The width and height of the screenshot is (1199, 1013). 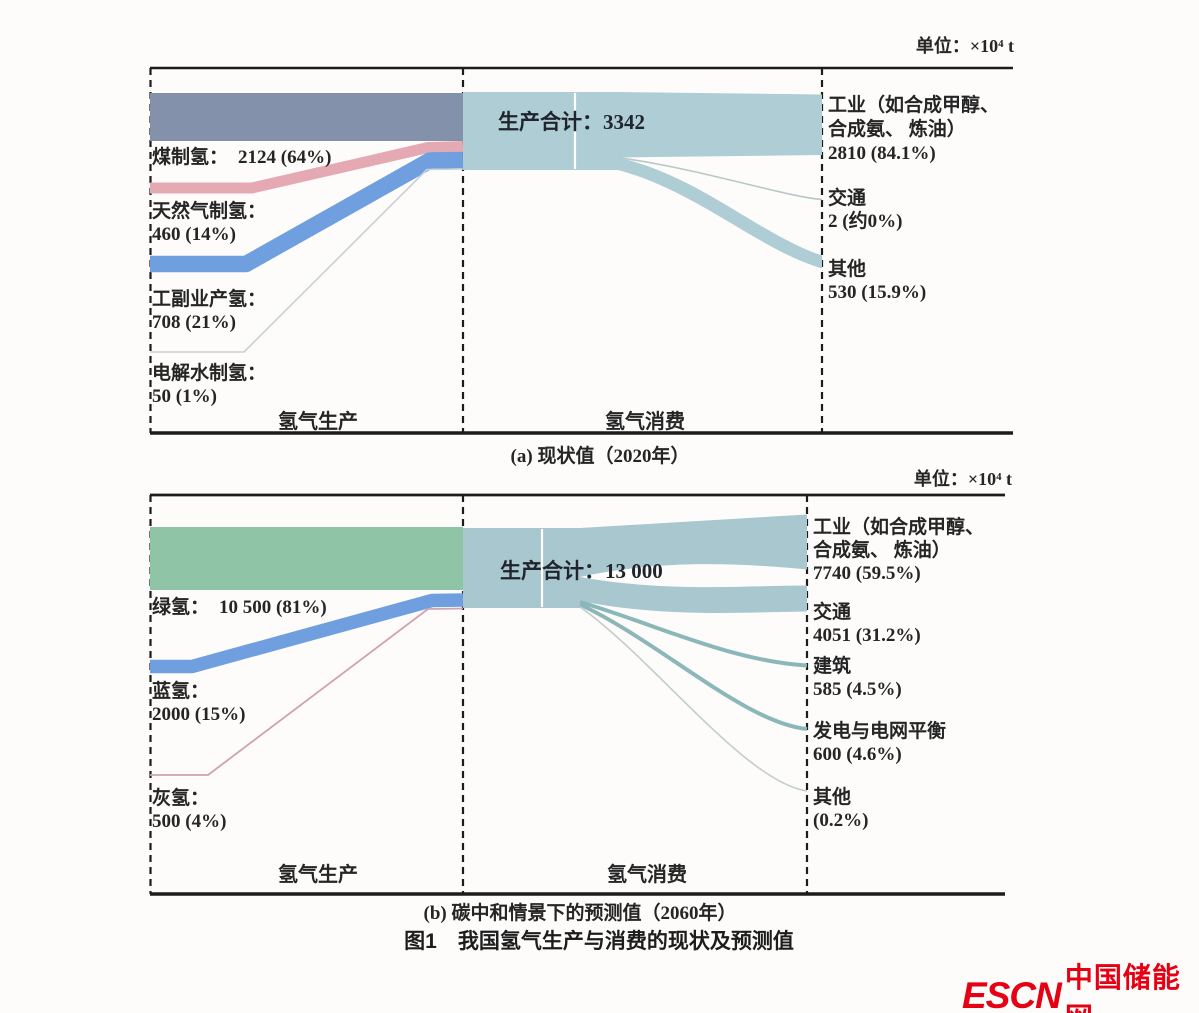 What do you see at coordinates (832, 666) in the screenshot?
I see `sink-name: 建筑` at bounding box center [832, 666].